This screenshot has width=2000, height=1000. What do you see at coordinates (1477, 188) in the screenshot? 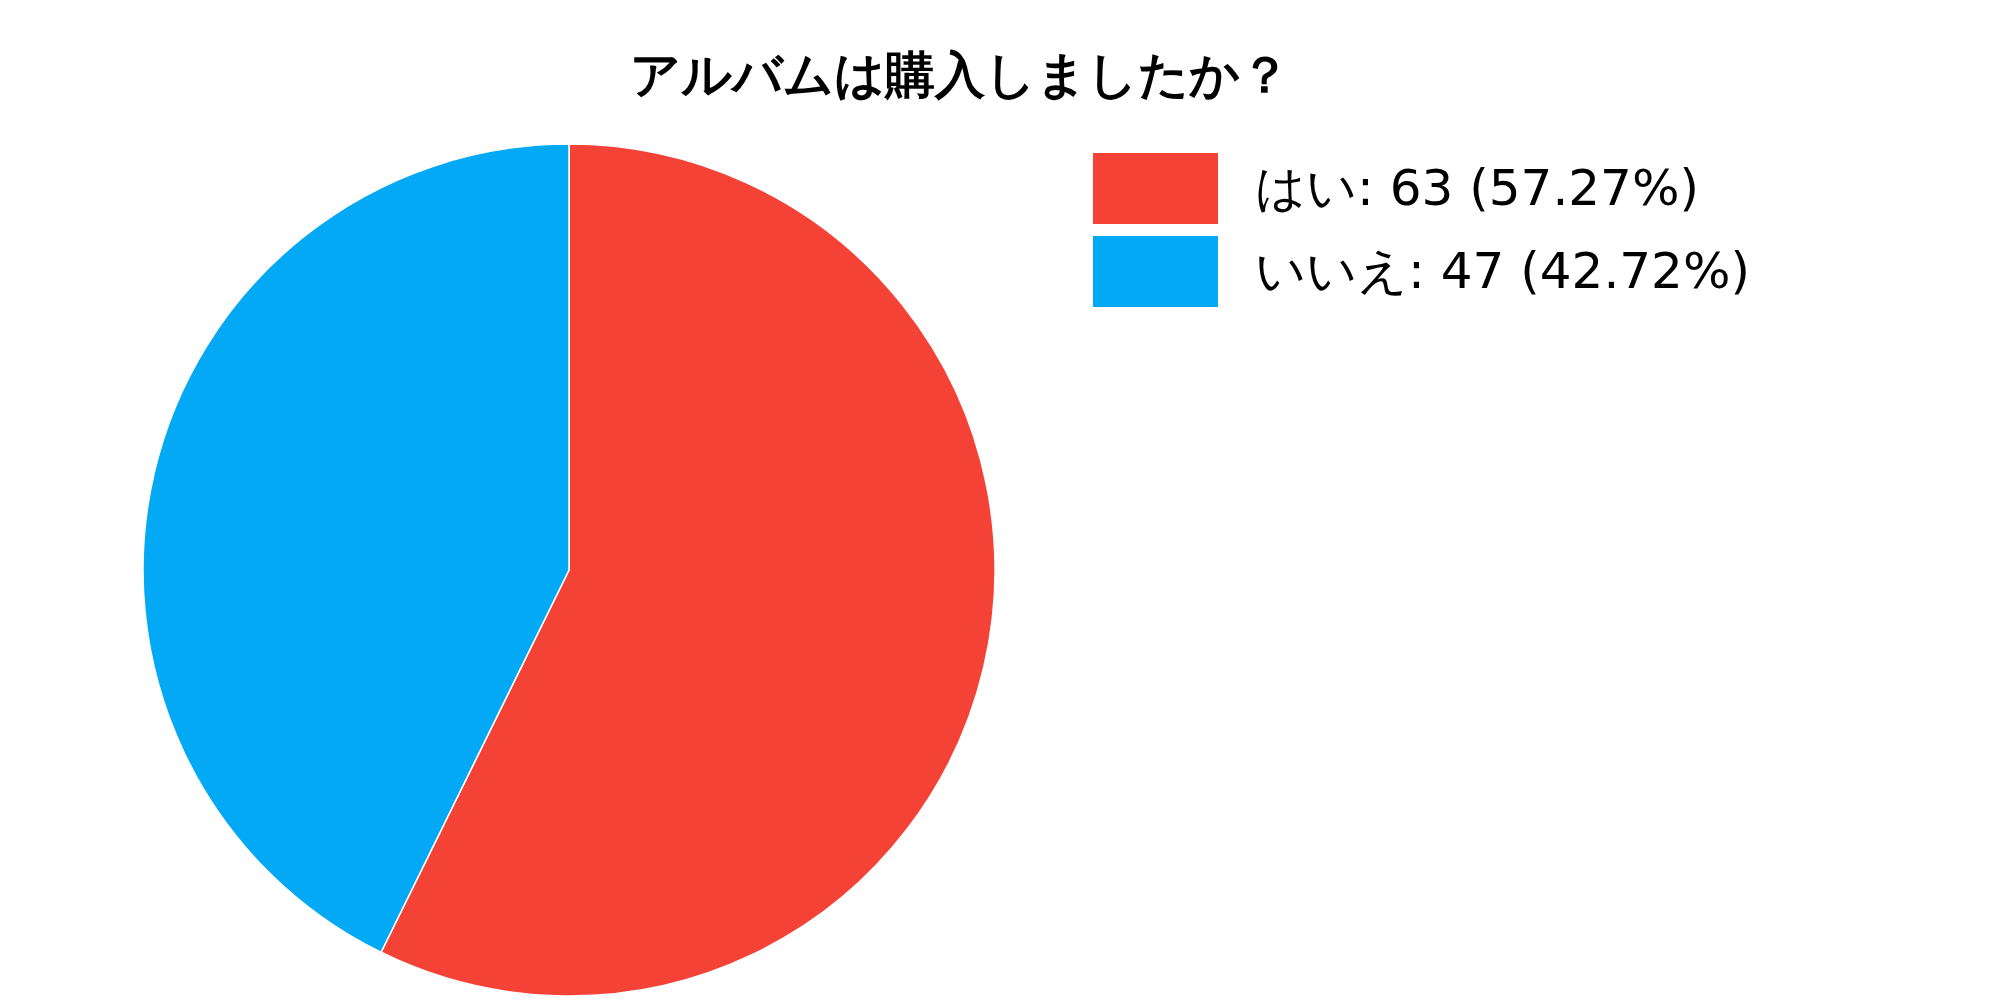
I see `legend-label: はい: 63 (57.27%)` at bounding box center [1477, 188].